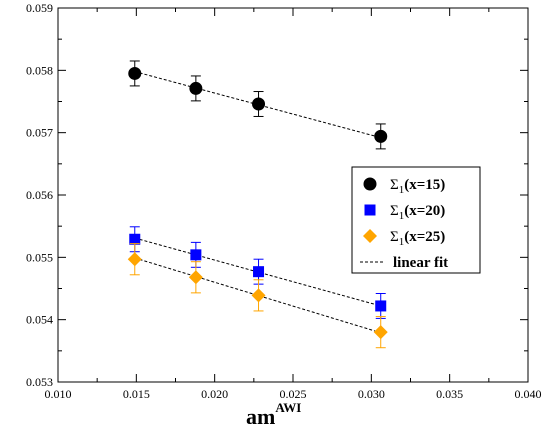  What do you see at coordinates (293, 394) in the screenshot?
I see `x-tick-label: 0.025` at bounding box center [293, 394].